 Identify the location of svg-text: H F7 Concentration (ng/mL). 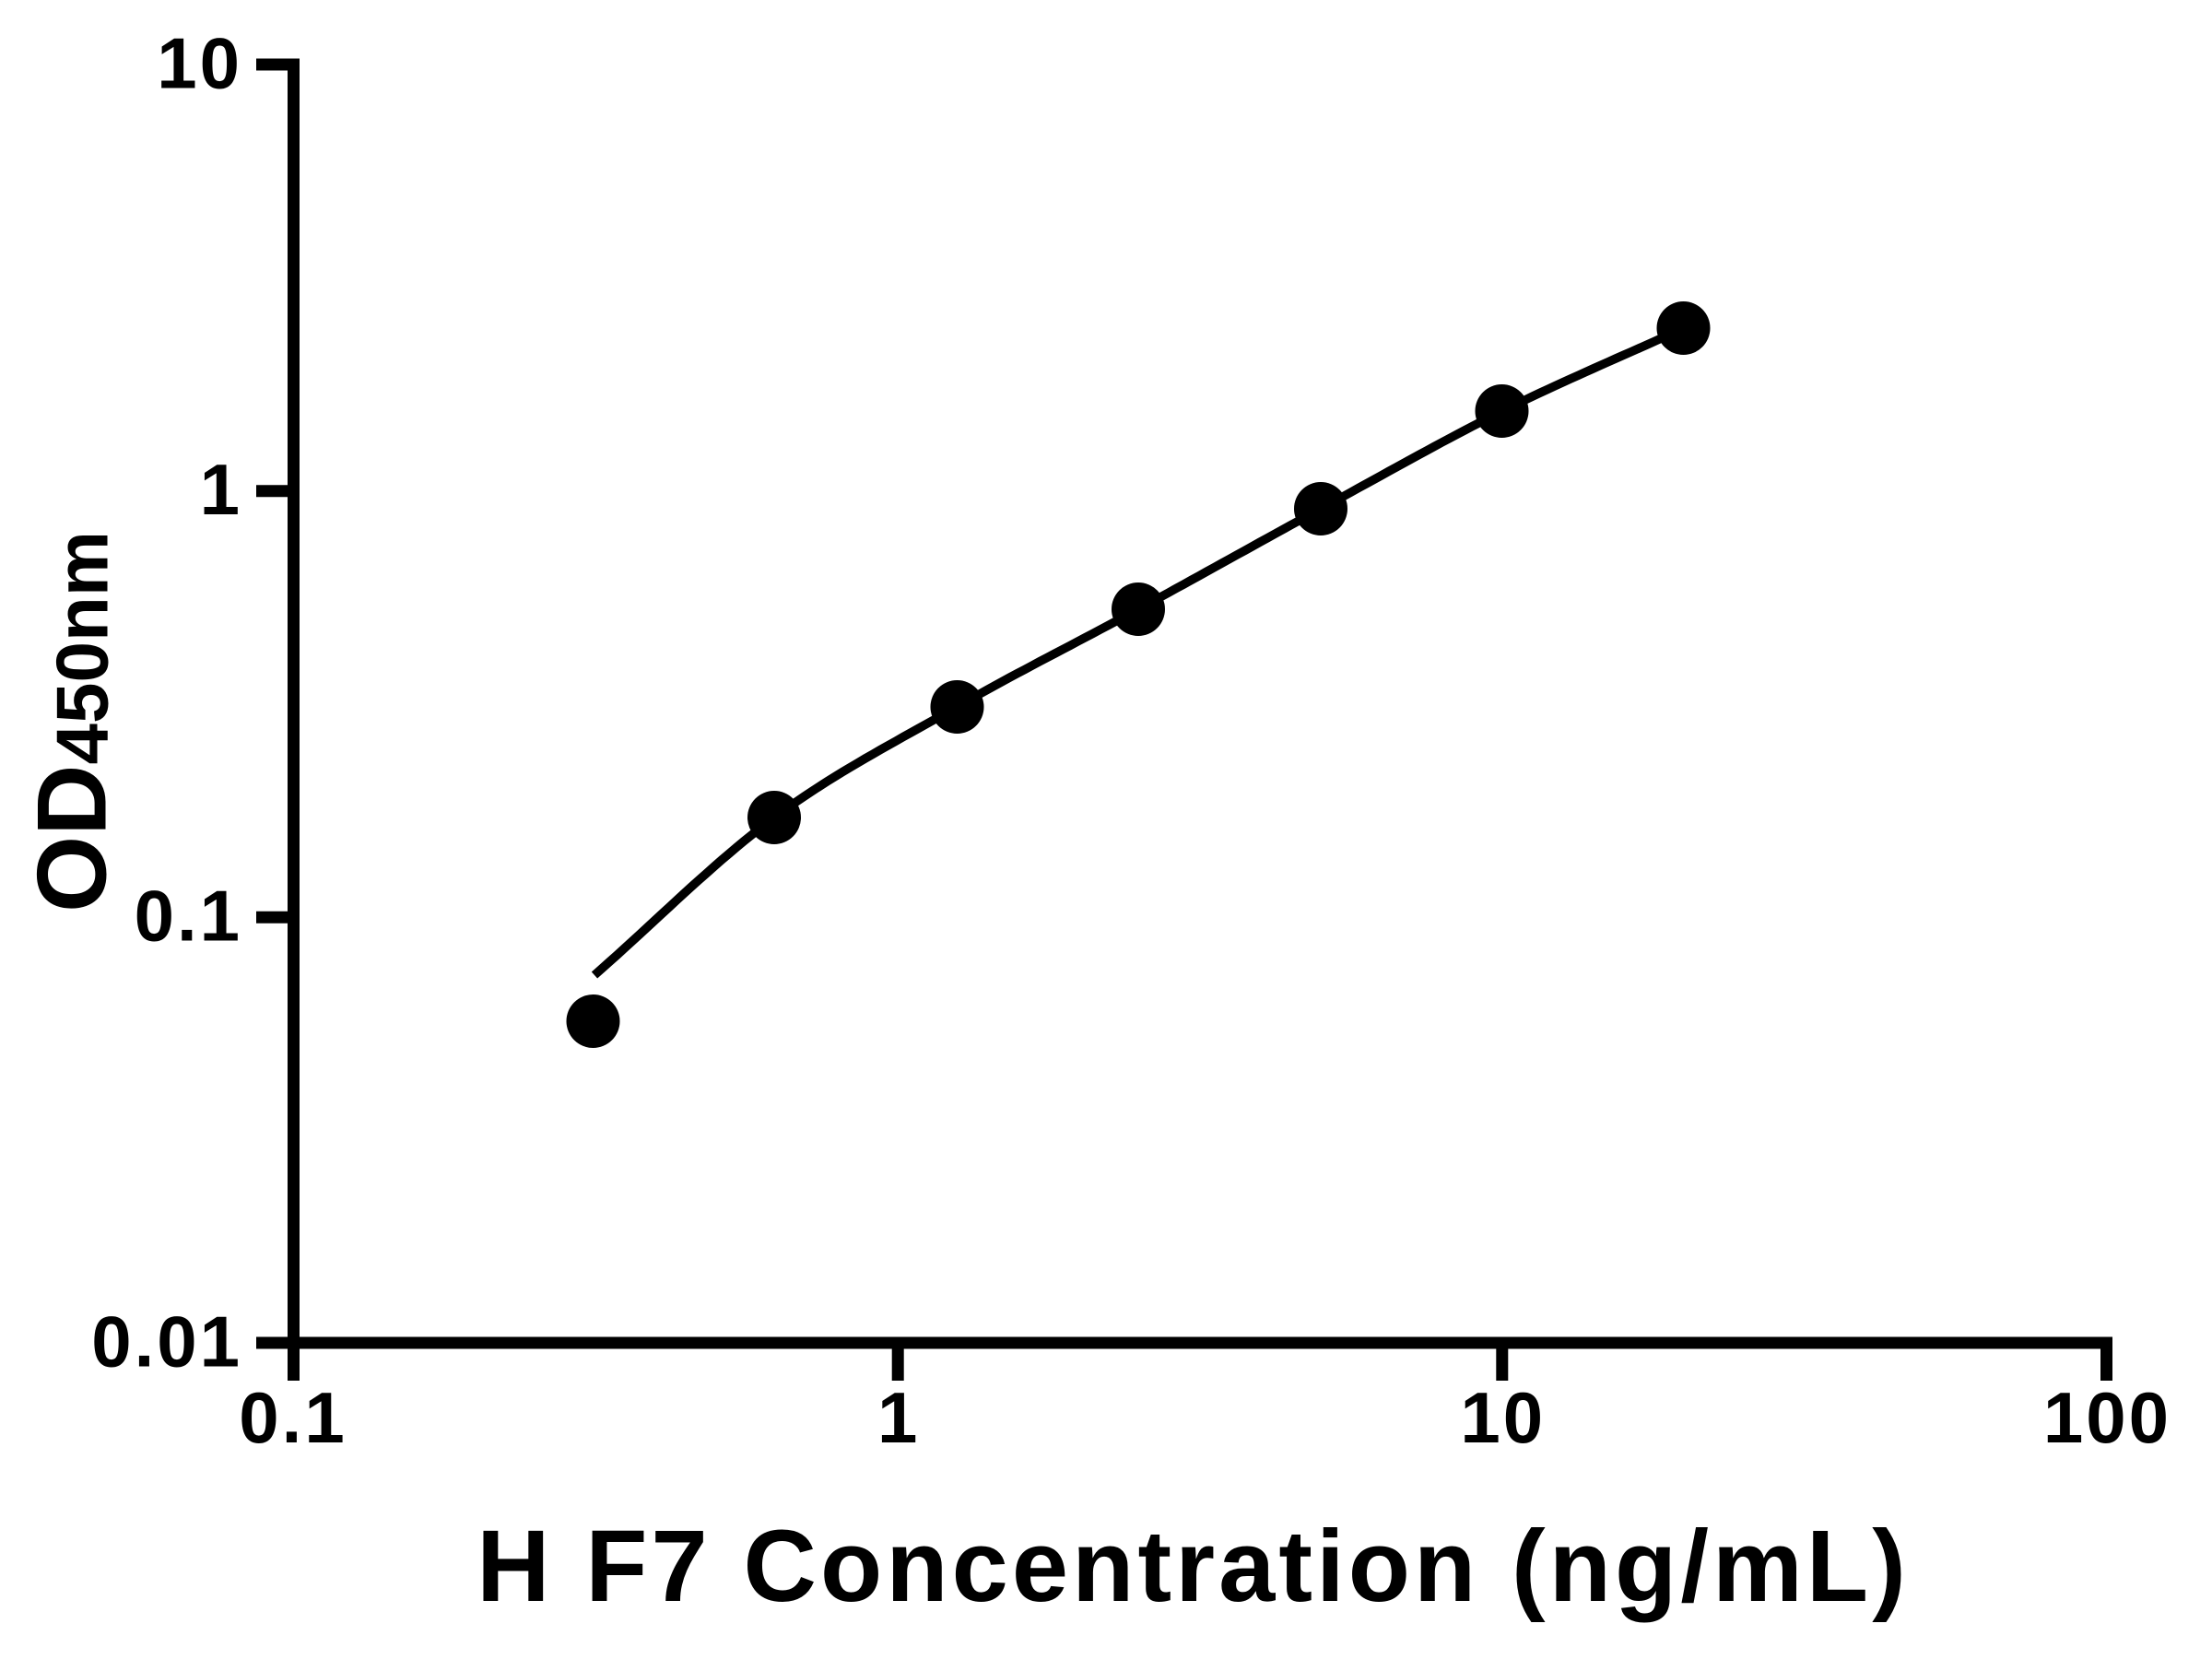
(1193, 1566).